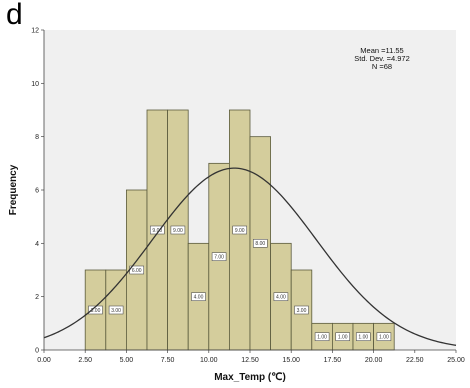 The image size is (470, 388). I want to click on x-tick-label: 15.00, so click(291, 360).